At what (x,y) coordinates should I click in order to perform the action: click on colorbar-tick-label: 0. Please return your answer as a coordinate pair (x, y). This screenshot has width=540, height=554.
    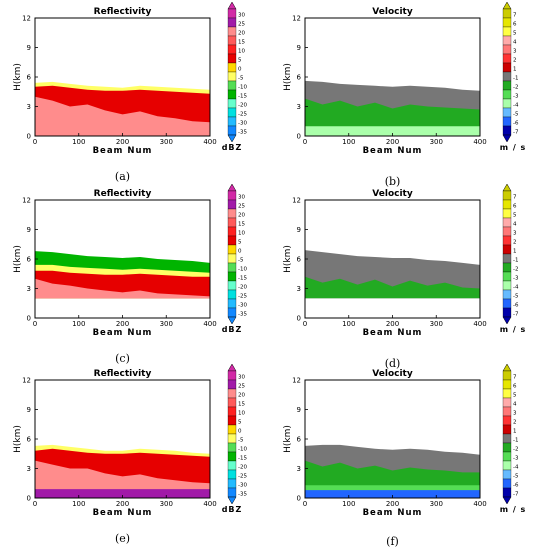
    Looking at the image, I should click on (240, 70).